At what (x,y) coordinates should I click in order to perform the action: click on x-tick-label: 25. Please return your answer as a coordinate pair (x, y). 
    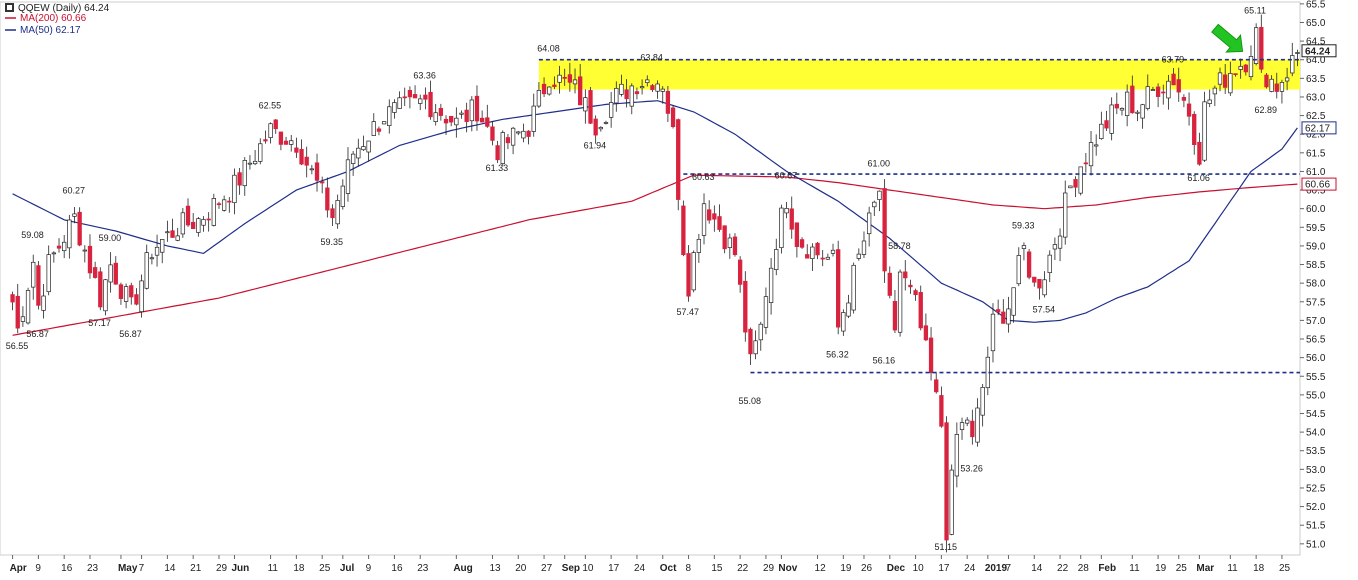
    Looking at the image, I should click on (1285, 568).